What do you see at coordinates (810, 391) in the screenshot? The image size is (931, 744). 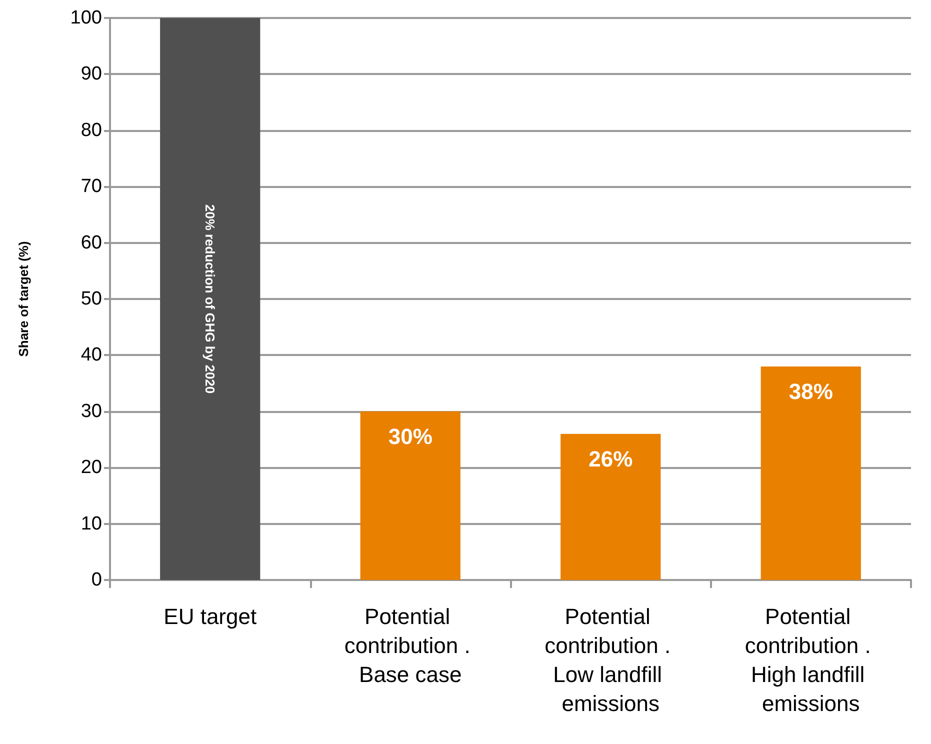 I see `data-label: 38%` at bounding box center [810, 391].